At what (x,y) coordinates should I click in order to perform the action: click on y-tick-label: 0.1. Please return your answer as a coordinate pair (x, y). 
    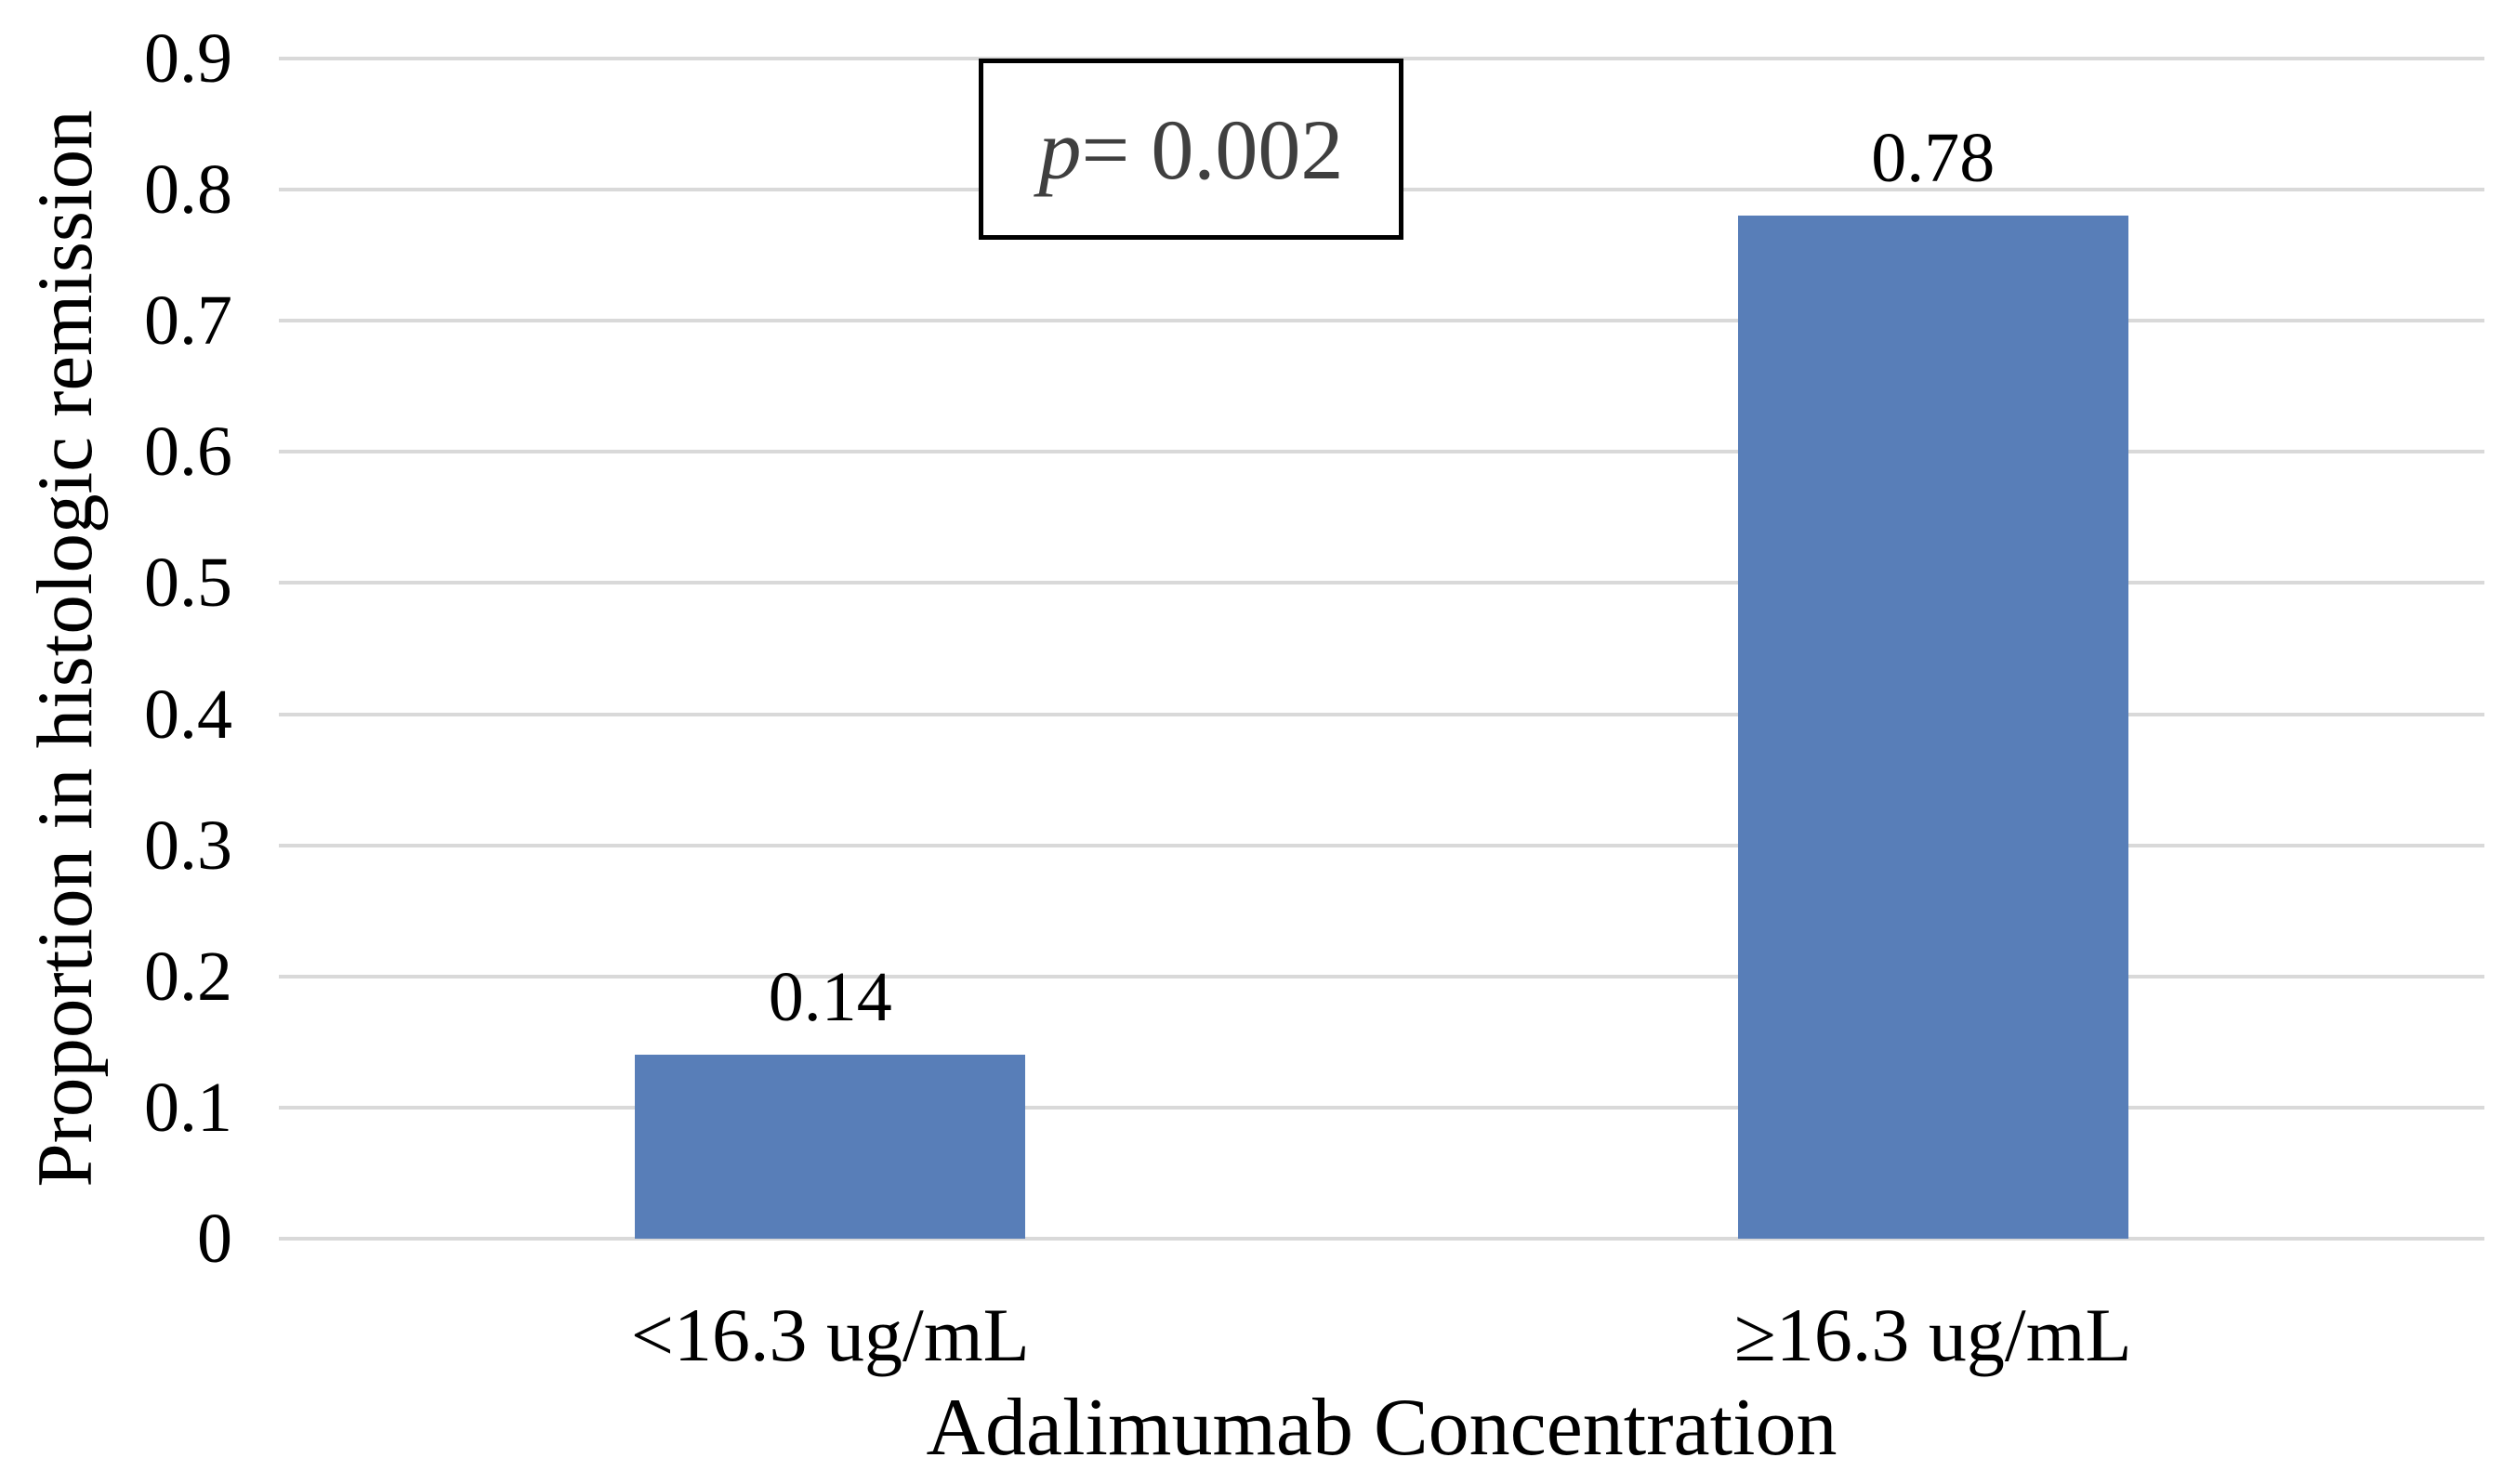
    Looking at the image, I should click on (188, 1107).